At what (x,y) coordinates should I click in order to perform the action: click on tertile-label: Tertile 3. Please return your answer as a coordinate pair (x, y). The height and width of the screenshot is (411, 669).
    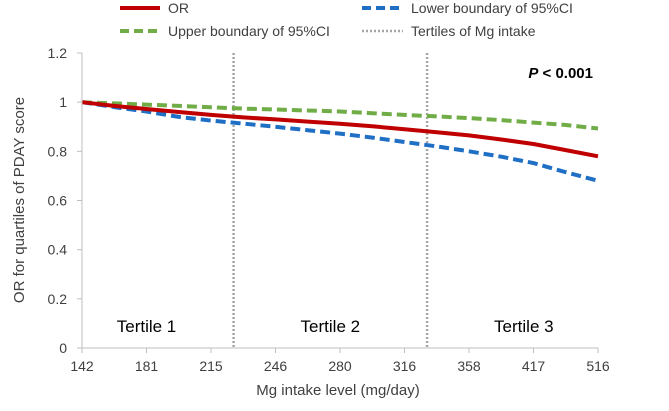
    Looking at the image, I should click on (524, 326).